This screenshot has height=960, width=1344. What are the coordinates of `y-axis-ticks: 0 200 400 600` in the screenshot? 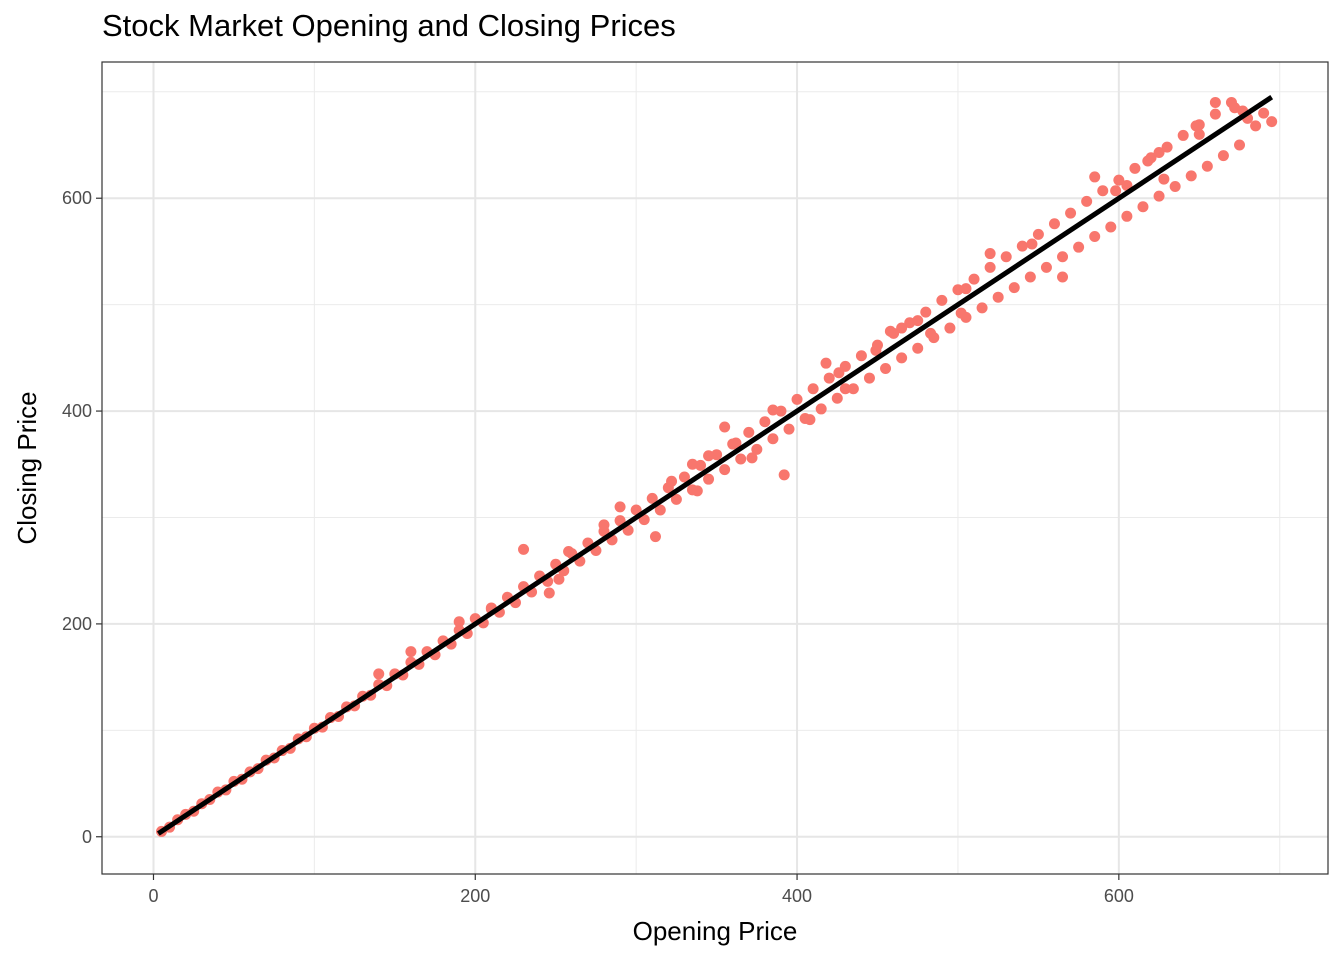 It's located at (82, 517).